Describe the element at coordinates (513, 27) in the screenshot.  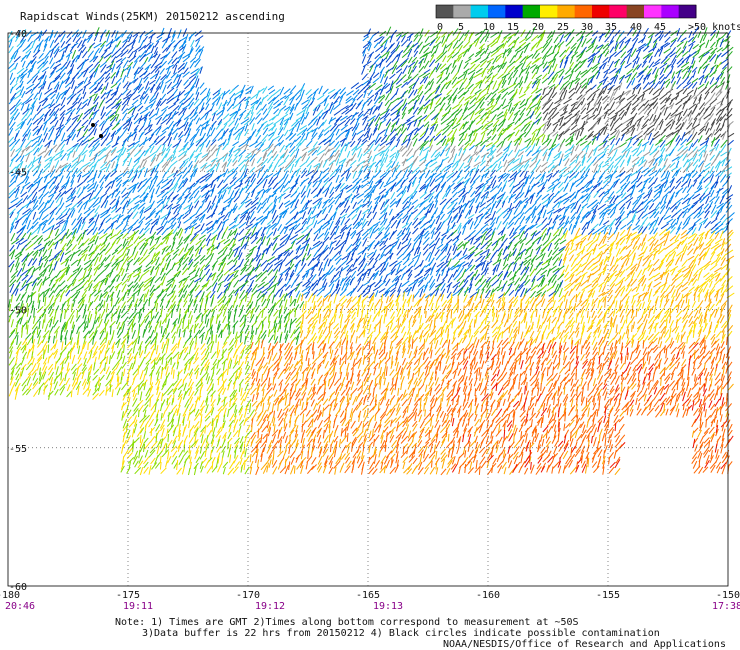
I see `legend-label: 15` at that location.